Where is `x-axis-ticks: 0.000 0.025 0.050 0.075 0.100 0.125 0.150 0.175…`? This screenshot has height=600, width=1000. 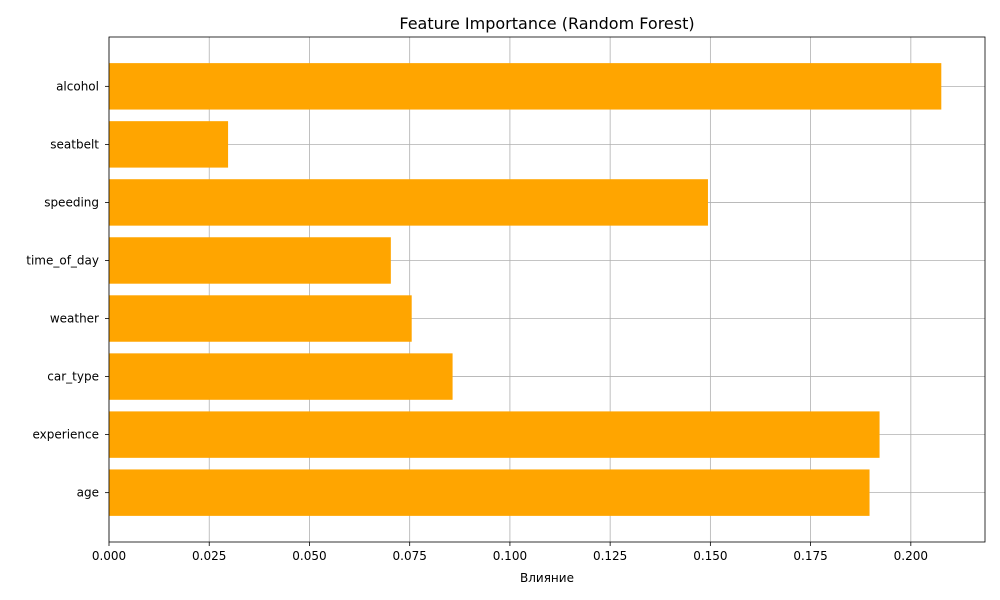 x-axis-ticks: 0.000 0.025 0.050 0.075 0.100 0.125 0.150 0.175… is located at coordinates (510, 552).